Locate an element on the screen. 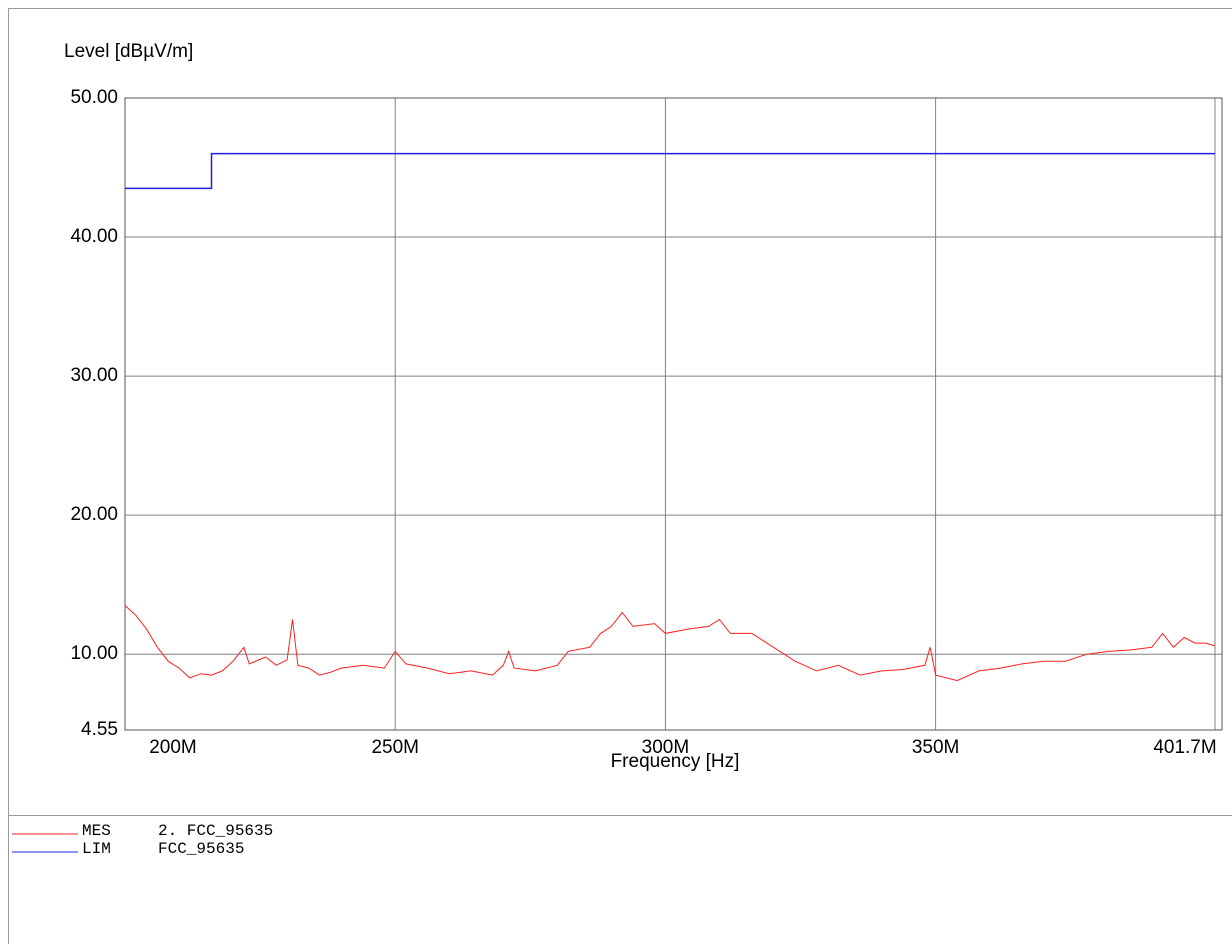  x-tick-label: 300M is located at coordinates (666, 747).